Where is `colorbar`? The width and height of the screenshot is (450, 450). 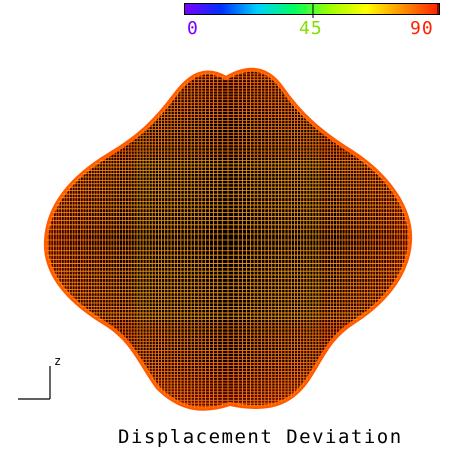 colorbar is located at coordinates (312, 9).